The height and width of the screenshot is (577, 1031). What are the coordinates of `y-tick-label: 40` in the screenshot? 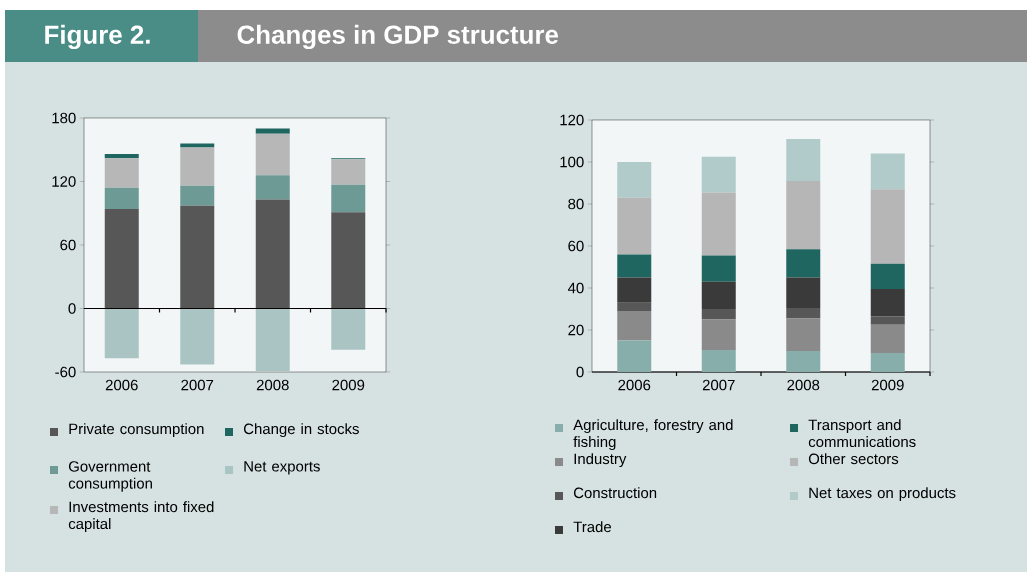 It's located at (575, 288).